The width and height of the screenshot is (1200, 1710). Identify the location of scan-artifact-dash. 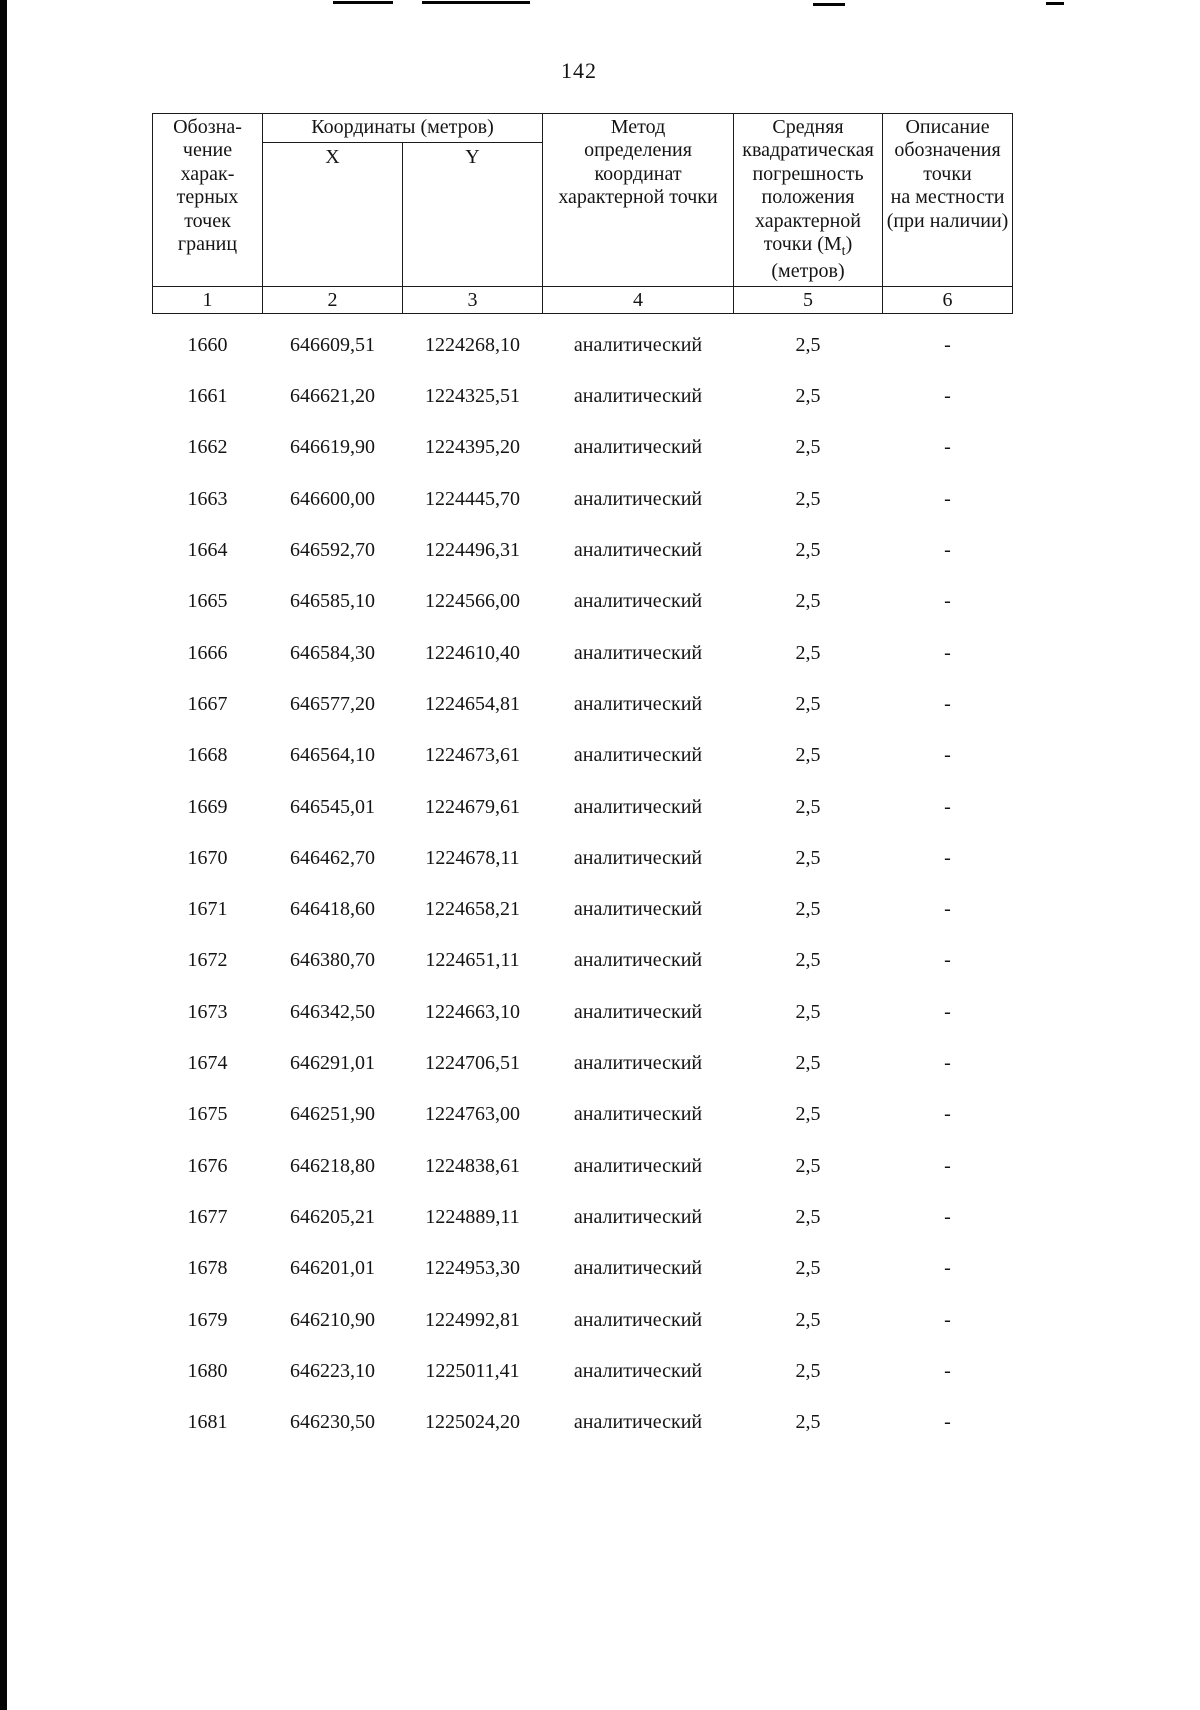
(829, 4).